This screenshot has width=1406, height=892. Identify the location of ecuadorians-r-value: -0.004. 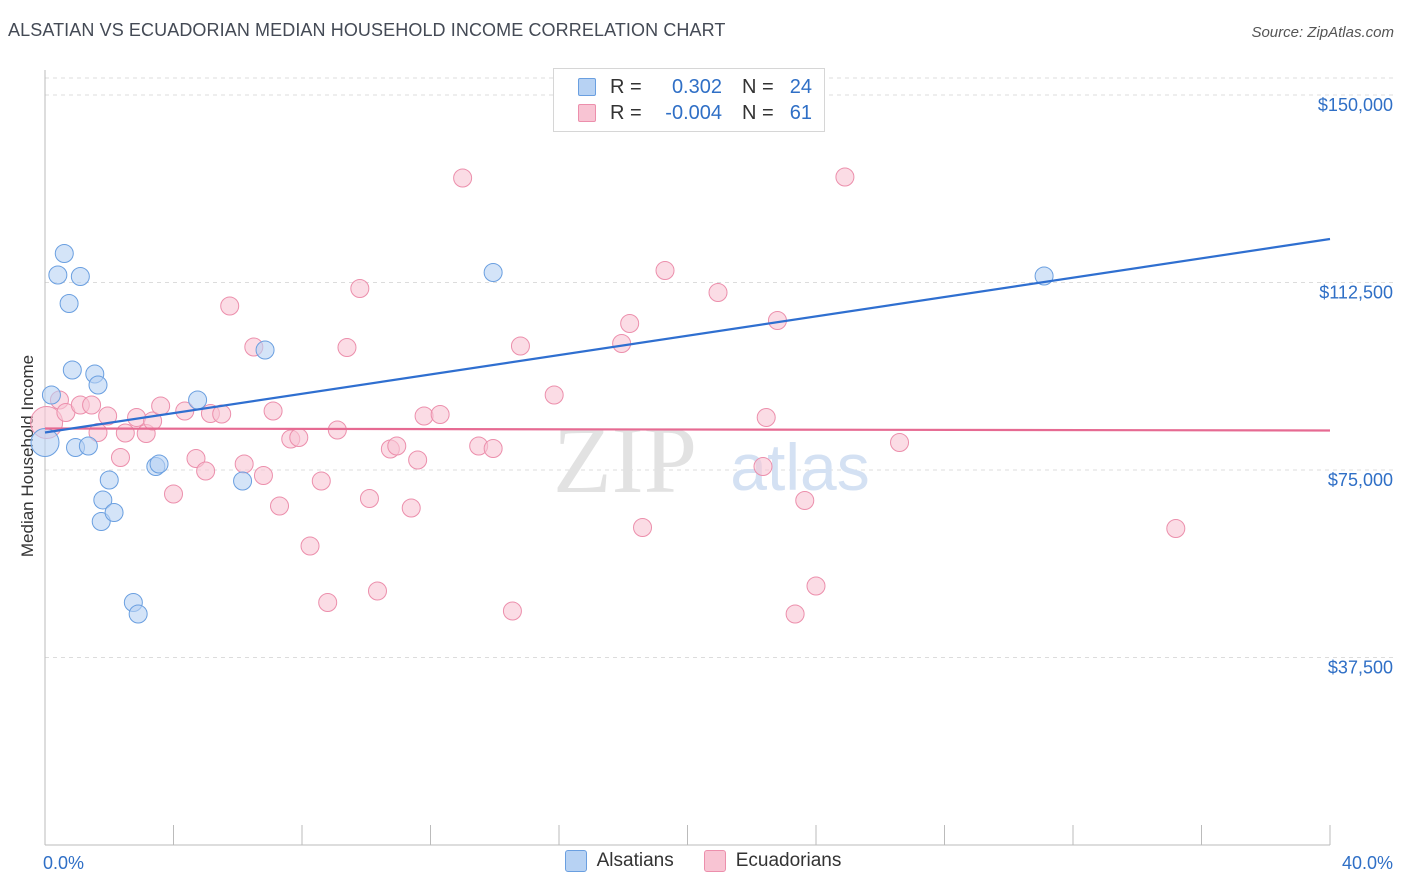
(693, 112).